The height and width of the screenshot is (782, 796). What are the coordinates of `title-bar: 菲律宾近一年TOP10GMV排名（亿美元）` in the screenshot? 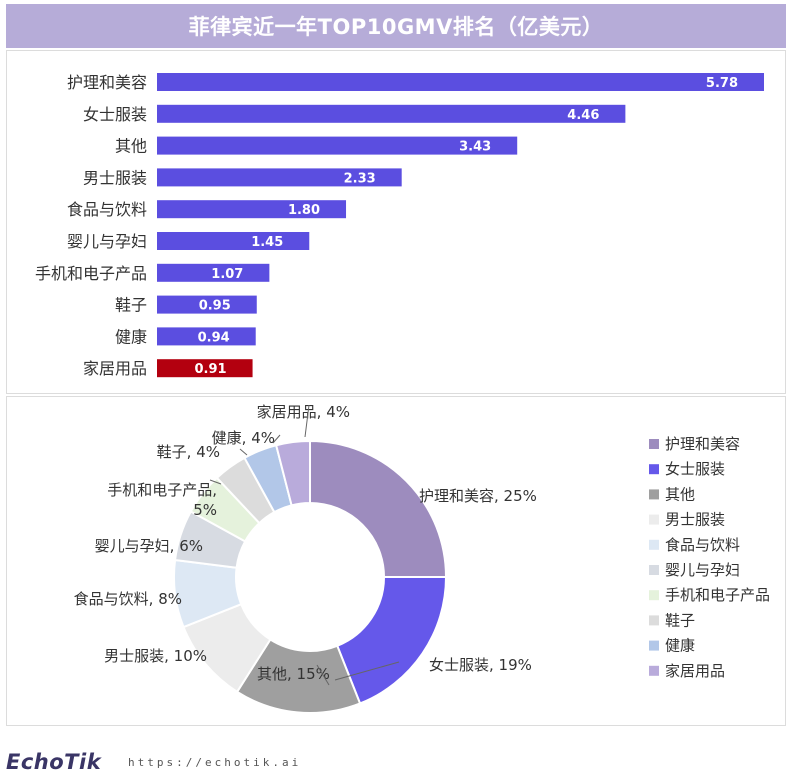 It's located at (396, 26).